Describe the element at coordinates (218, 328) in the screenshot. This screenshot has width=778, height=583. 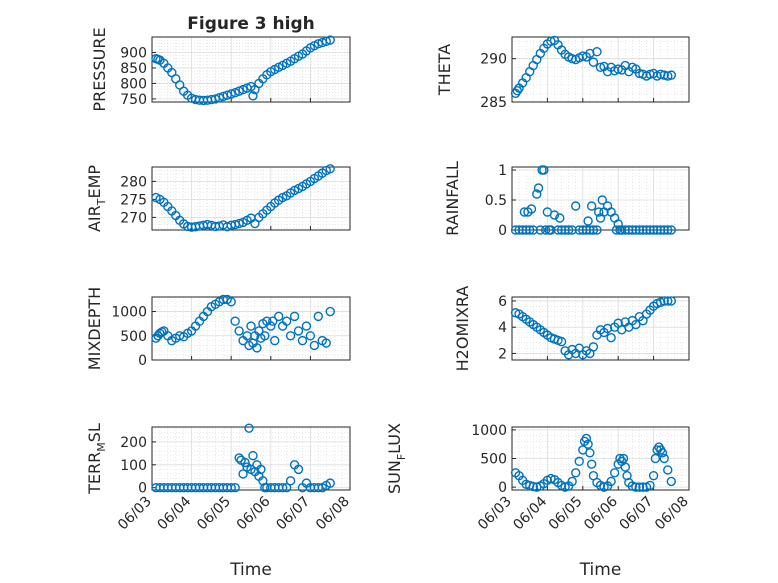
I see `panel-mixdepth: 0 500 1000 MIXDEPTH` at that location.